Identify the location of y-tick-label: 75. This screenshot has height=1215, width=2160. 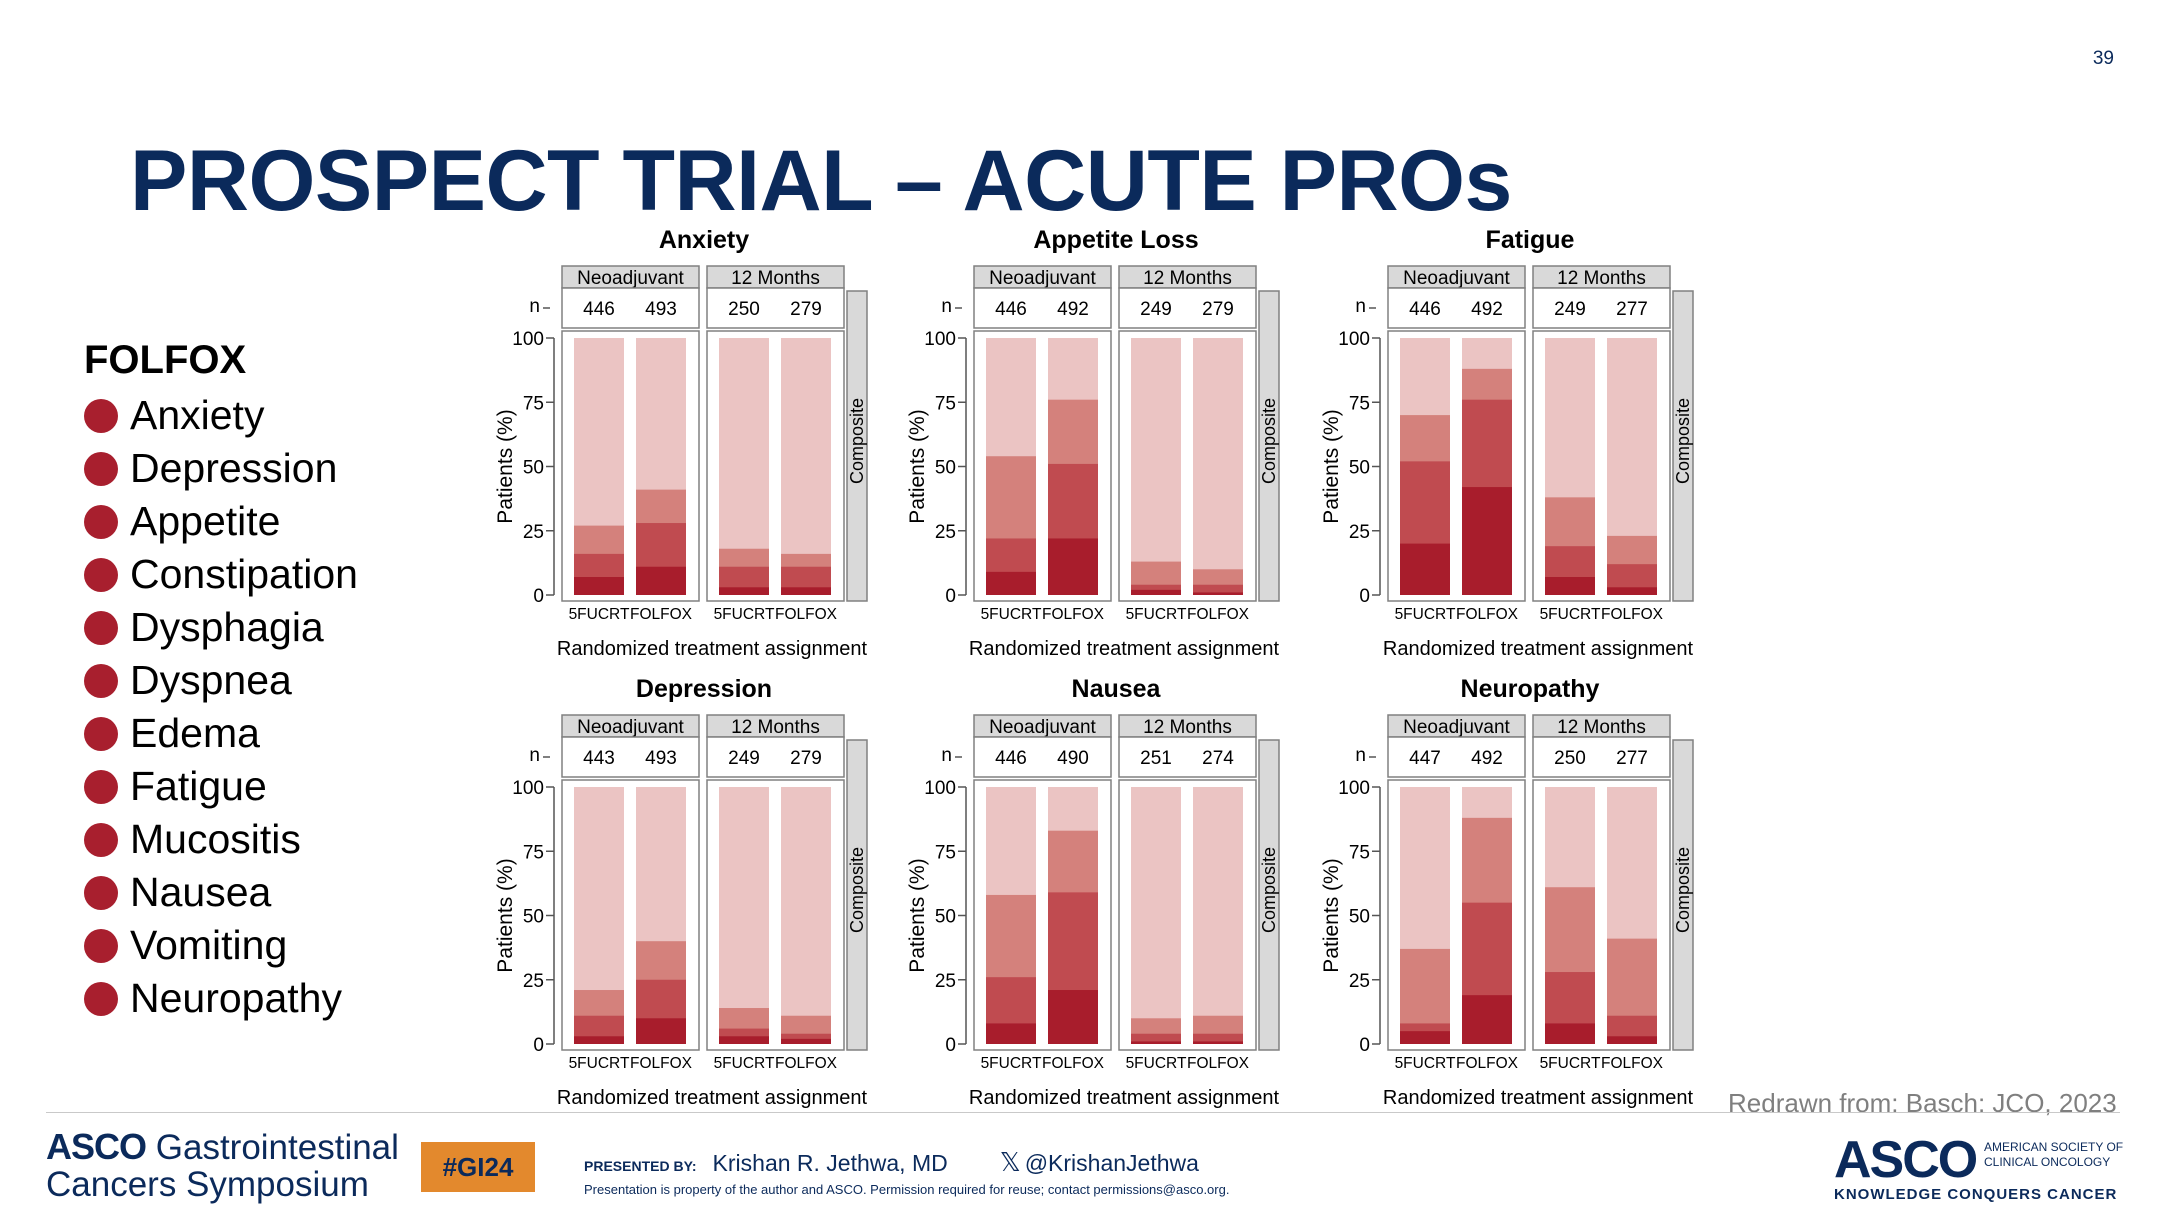
(1359, 852).